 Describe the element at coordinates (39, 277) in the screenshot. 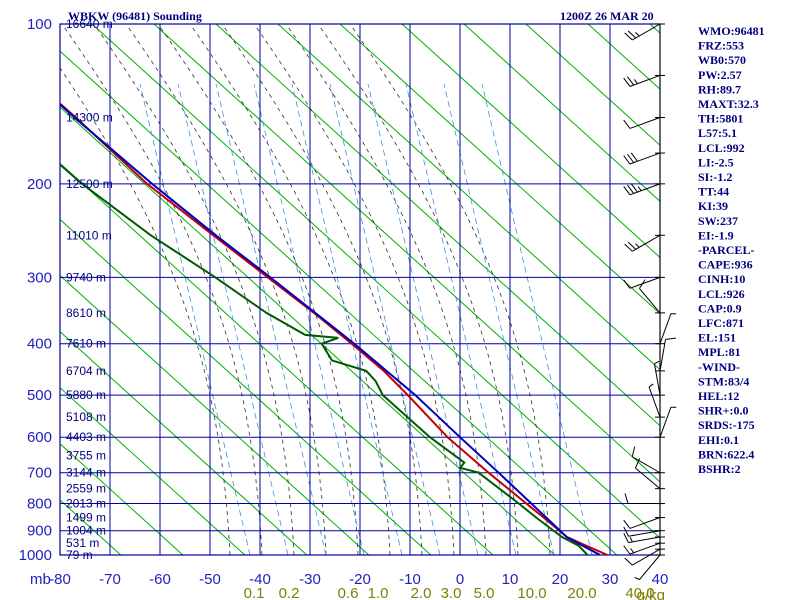

I see `pressure-tick-label: 300` at that location.